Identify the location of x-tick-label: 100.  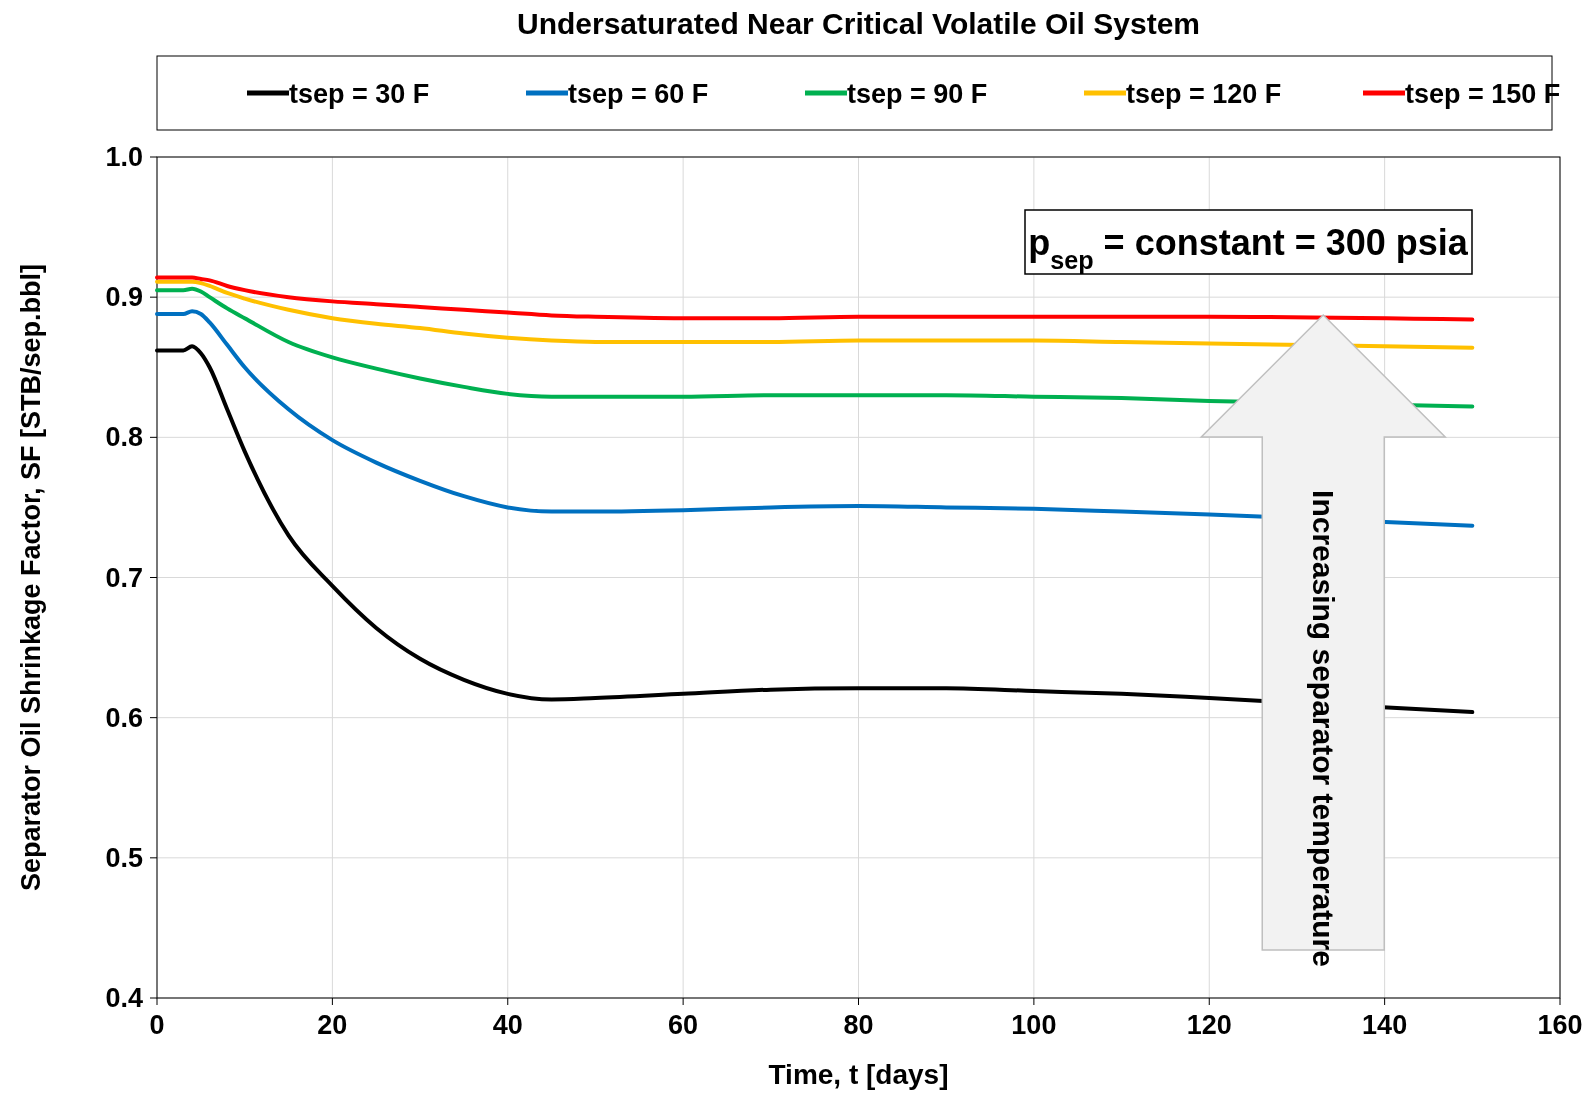
(1034, 1025).